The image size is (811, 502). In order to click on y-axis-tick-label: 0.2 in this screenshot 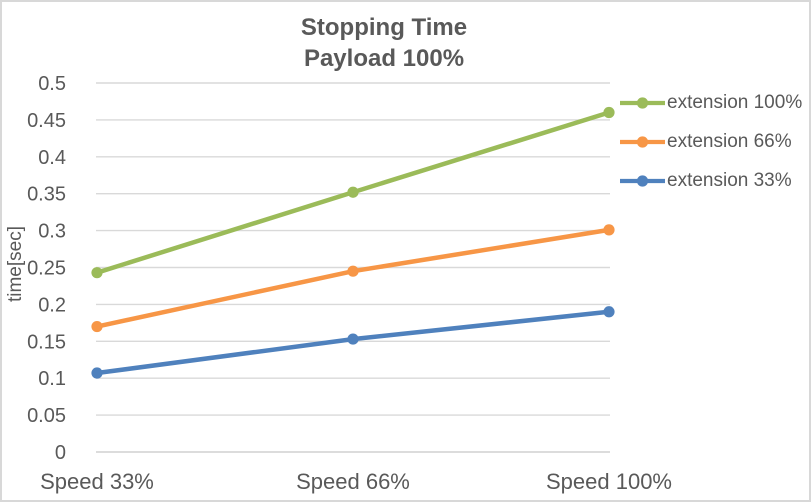, I will do `click(52, 305)`.